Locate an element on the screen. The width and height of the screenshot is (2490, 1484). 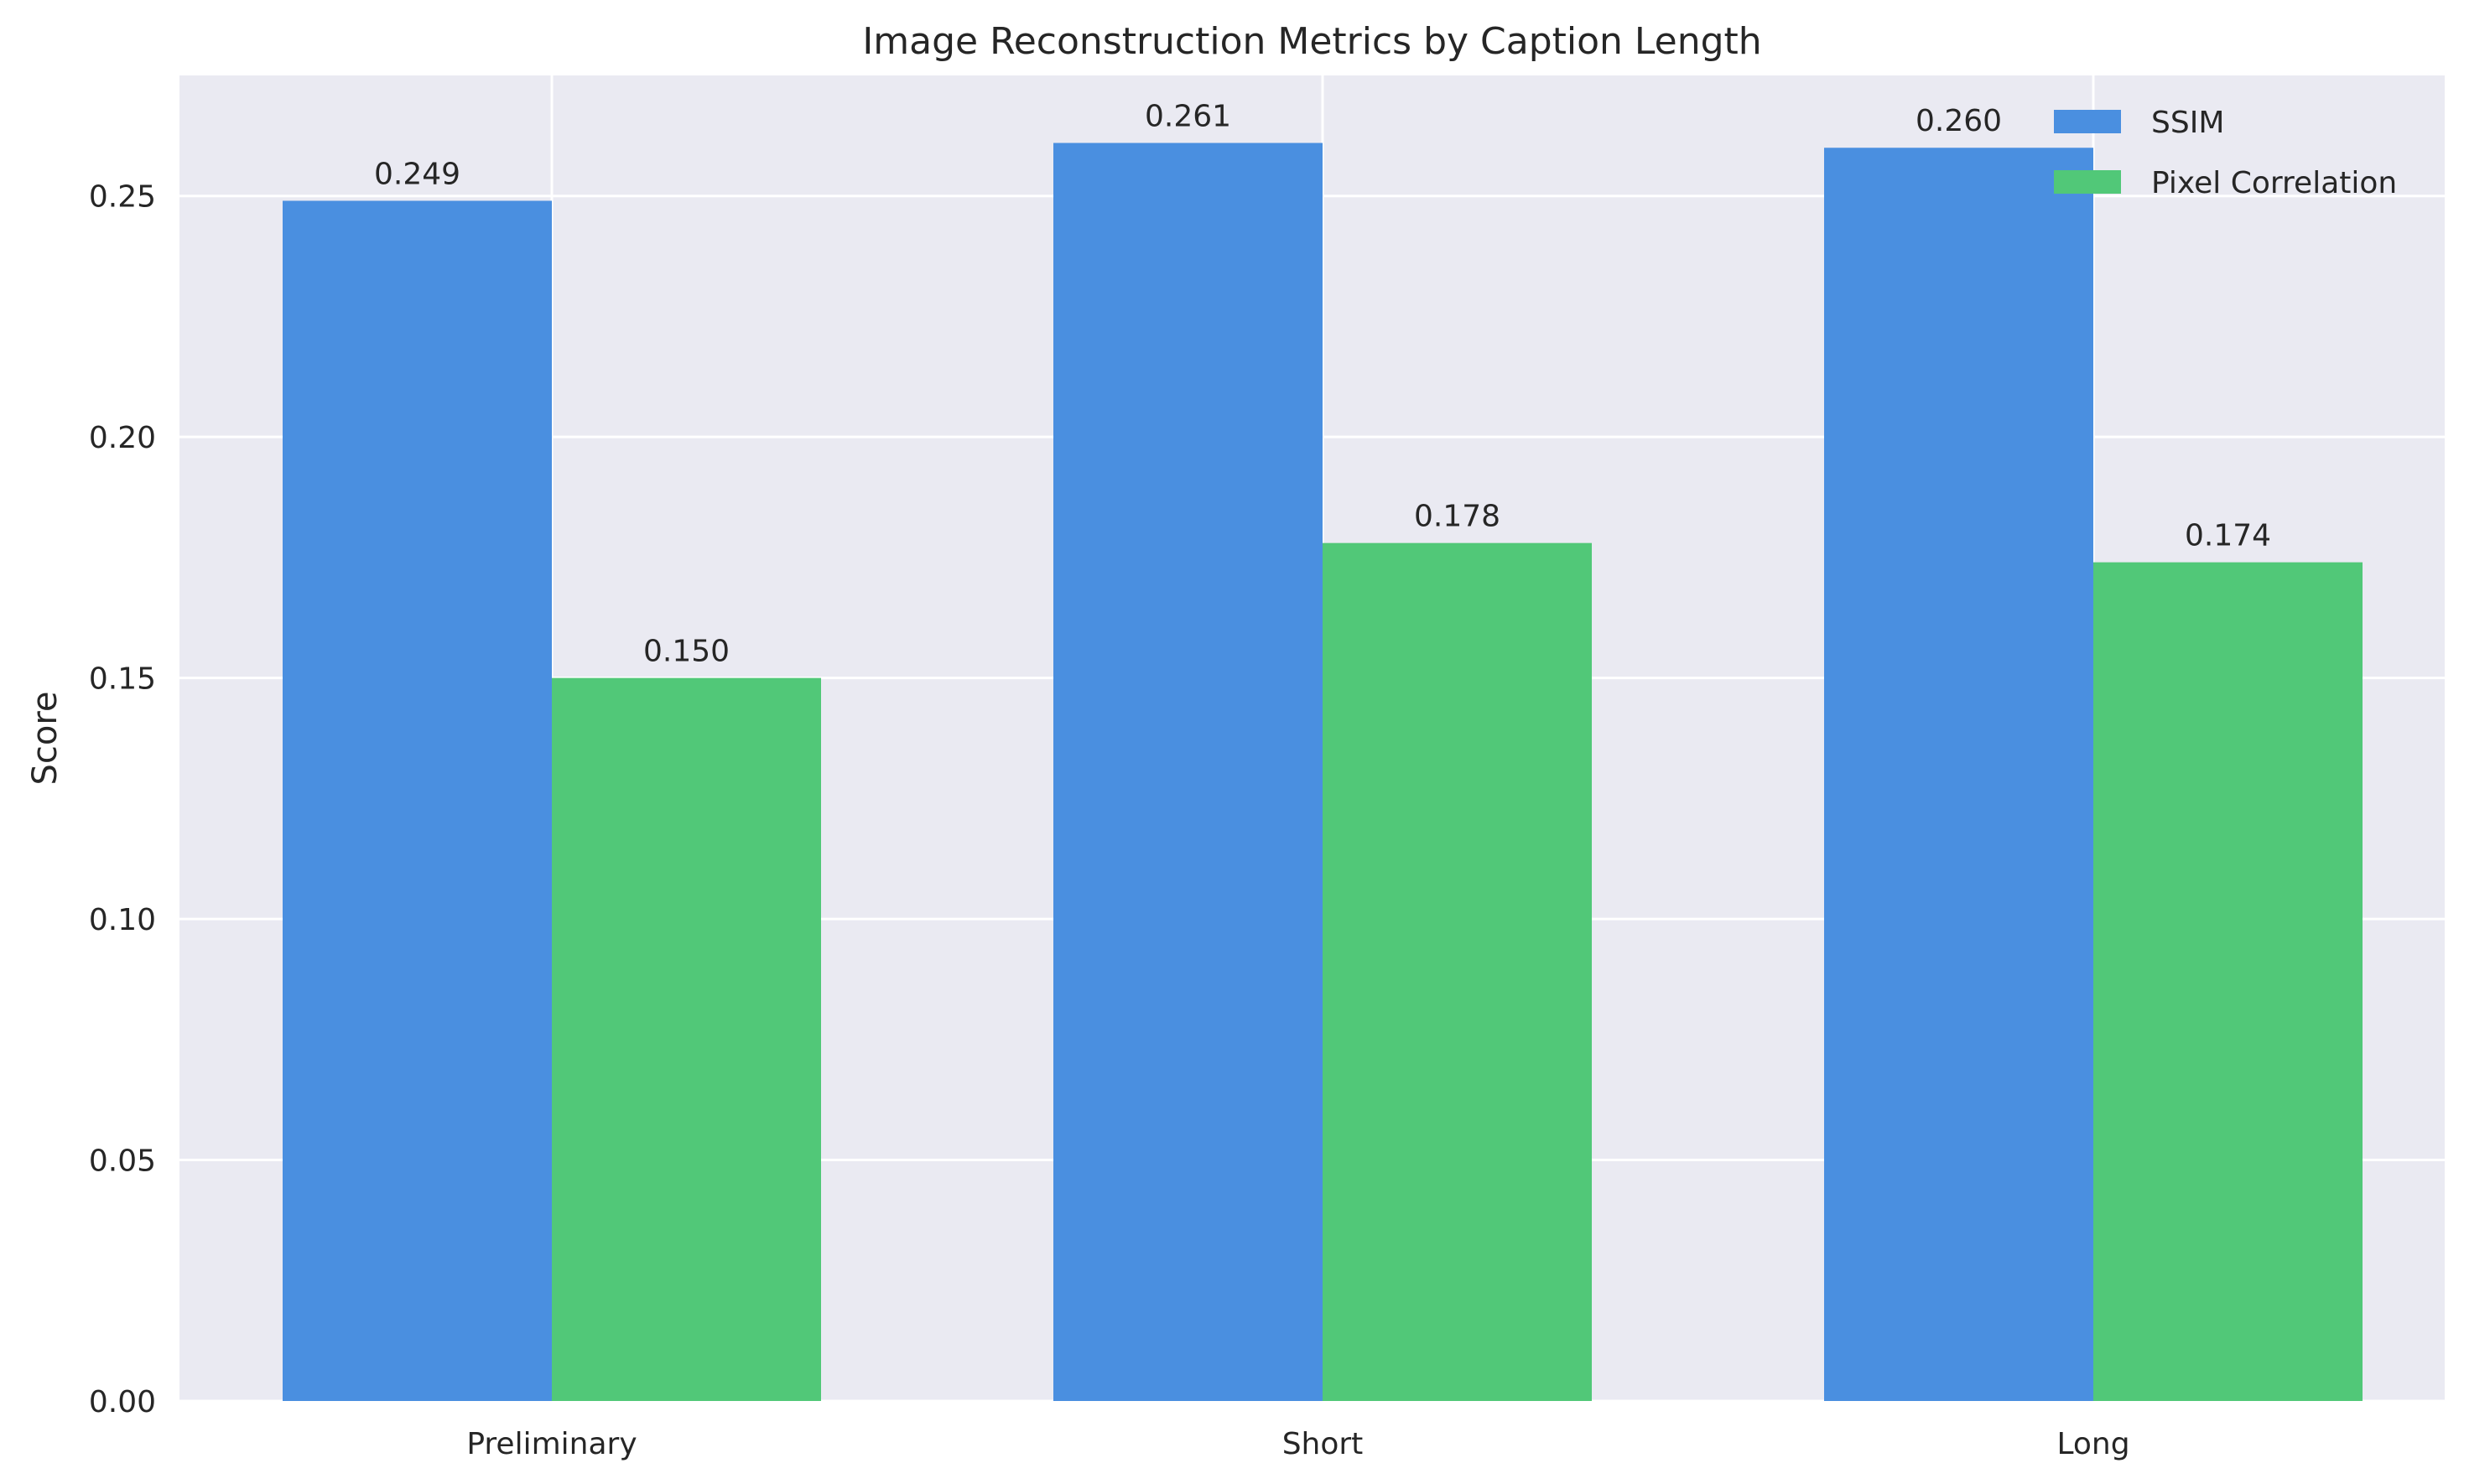
y-tick-label: 0.15 is located at coordinates (122, 679).